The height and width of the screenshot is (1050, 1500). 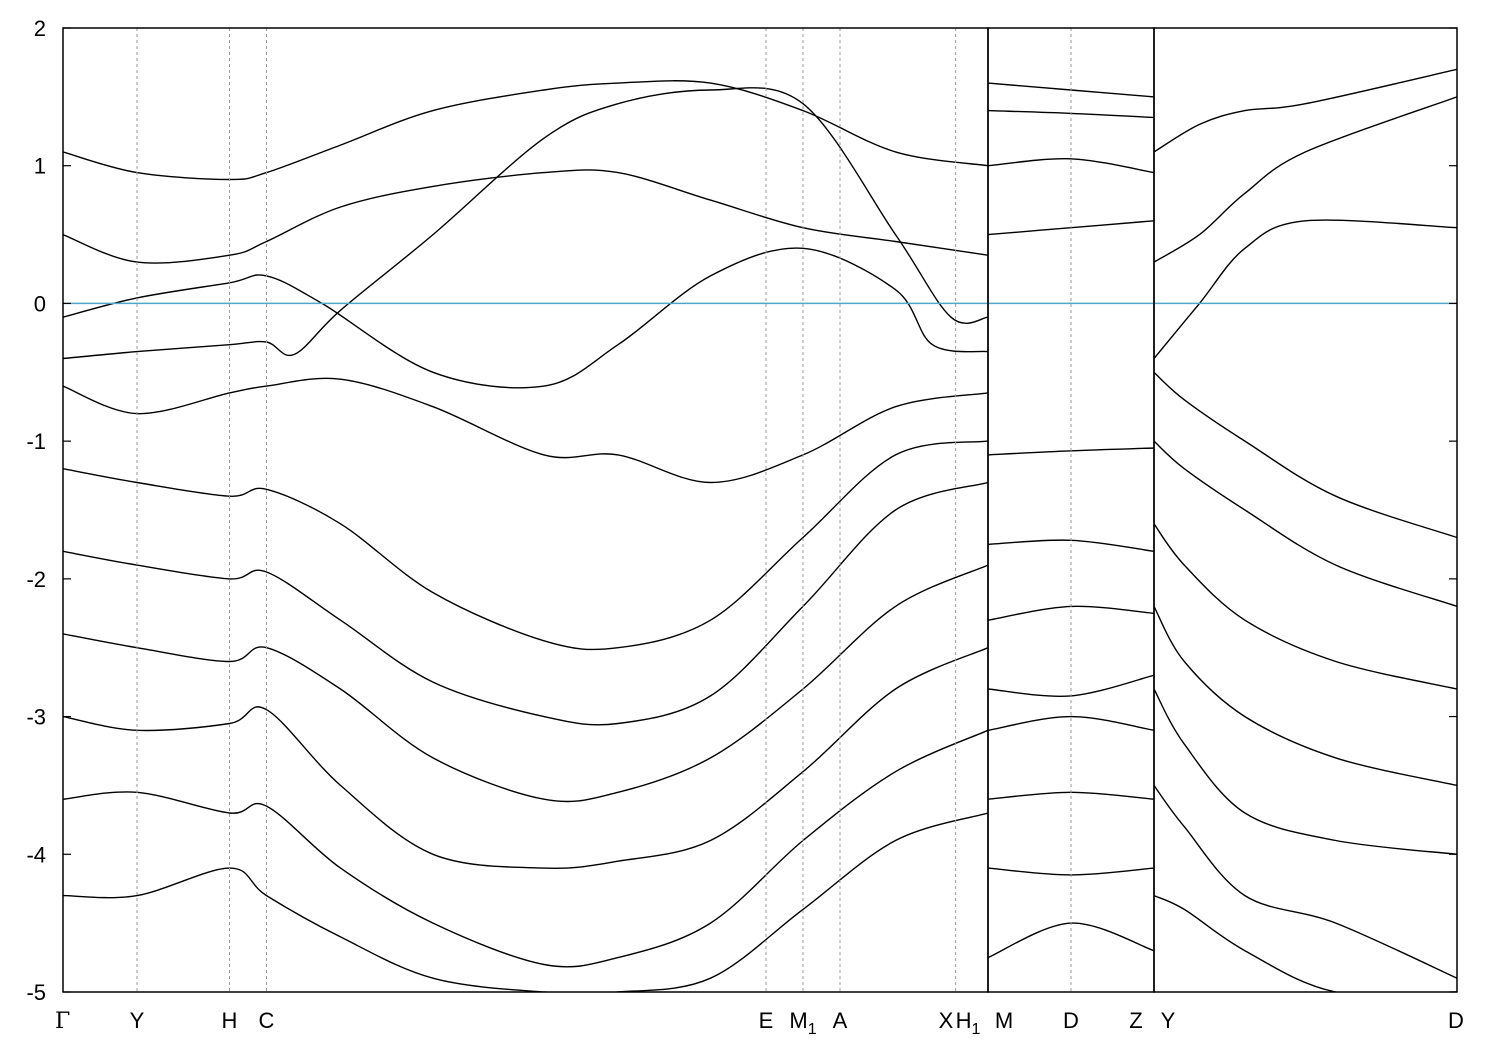 I want to click on x-axis-ticks: Γ Y H C E M1 A X H1 M D Z Y D, so click(x=759, y=1023).